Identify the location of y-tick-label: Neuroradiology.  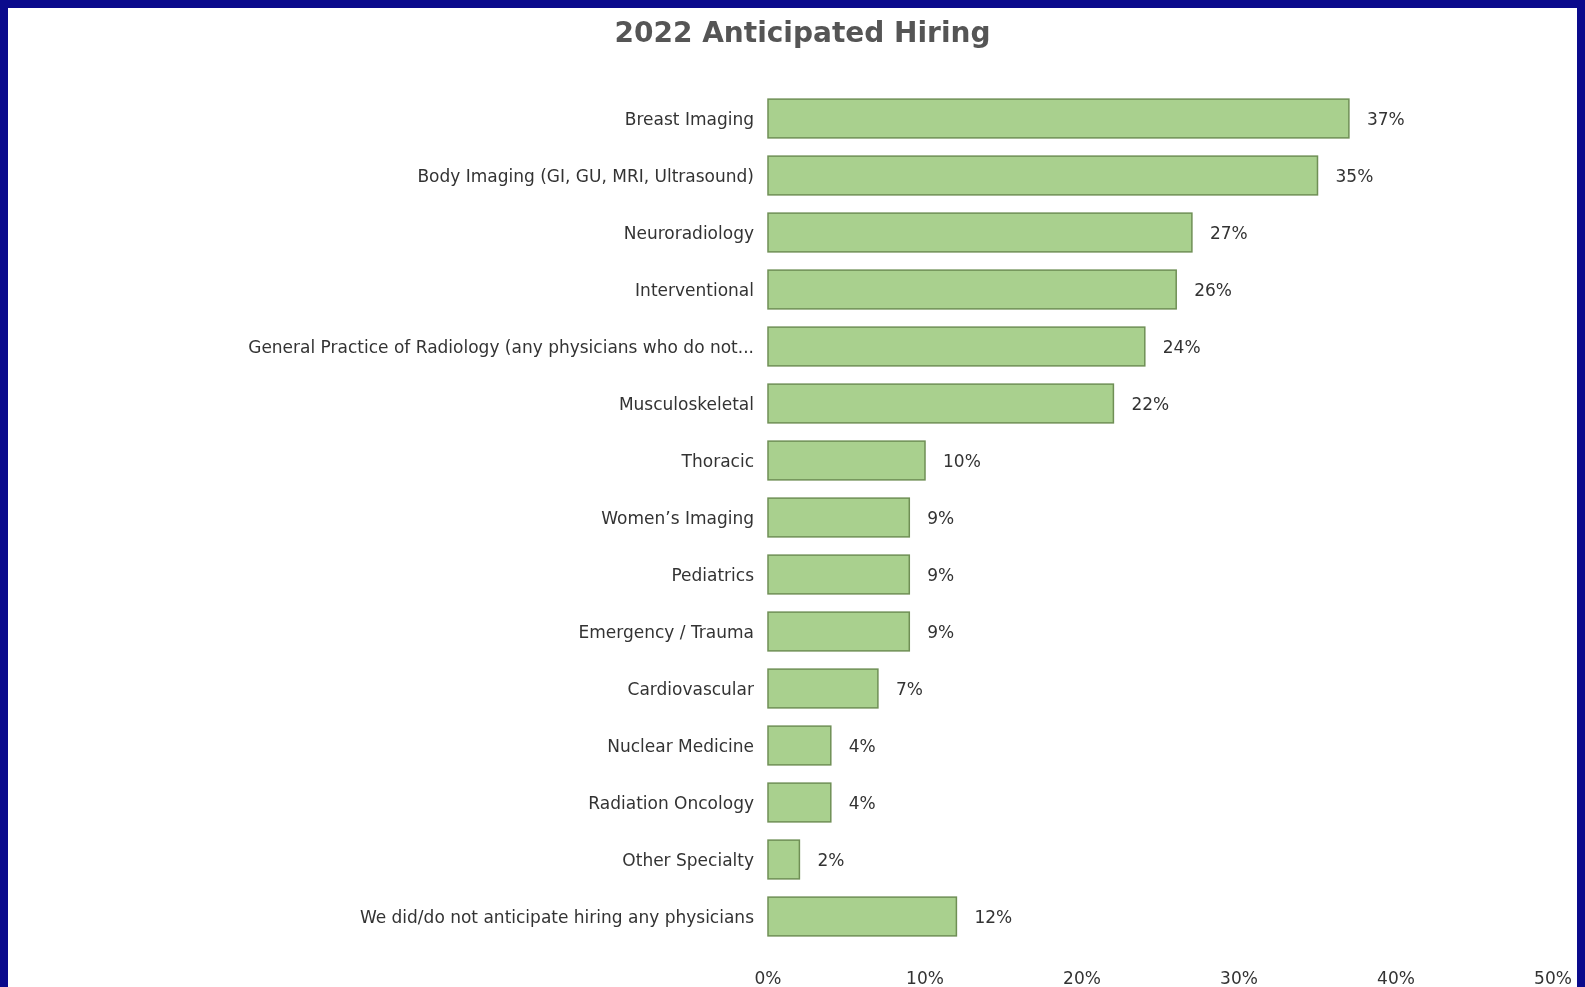
(688, 232).